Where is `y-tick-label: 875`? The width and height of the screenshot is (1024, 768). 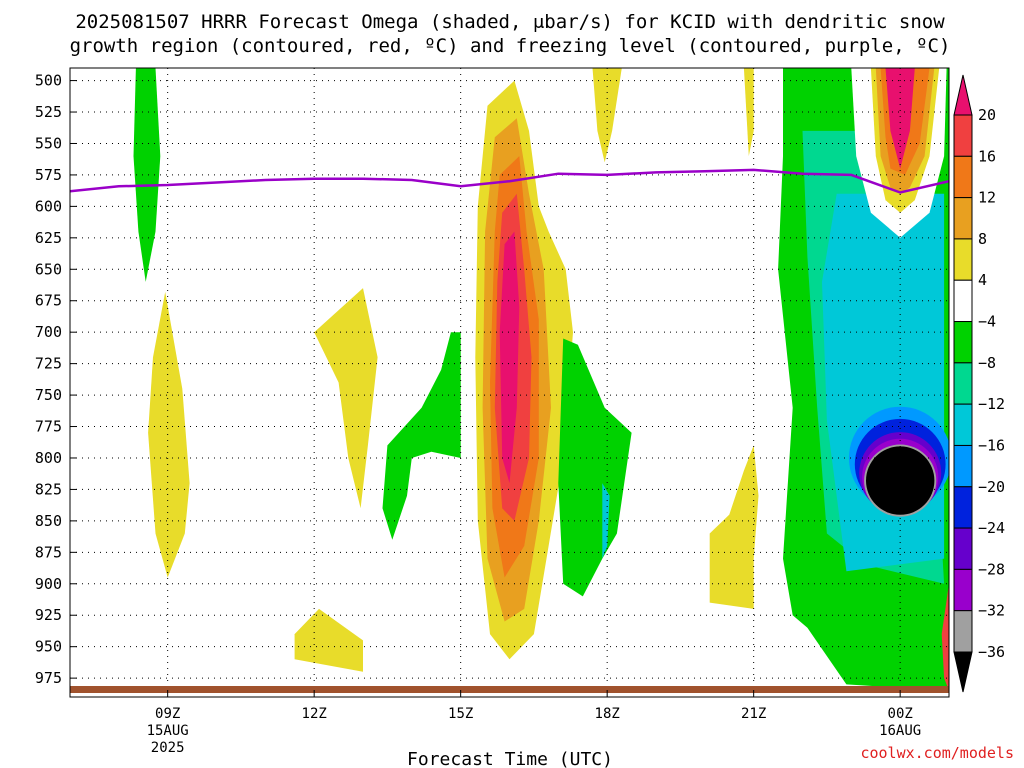
y-tick-label: 875 is located at coordinates (48, 552).